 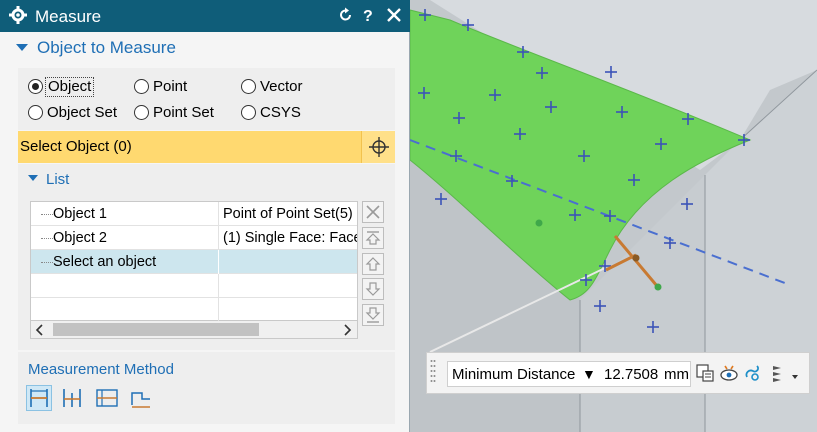 What do you see at coordinates (347, 330) in the screenshot?
I see `scroll-right-icon` at bounding box center [347, 330].